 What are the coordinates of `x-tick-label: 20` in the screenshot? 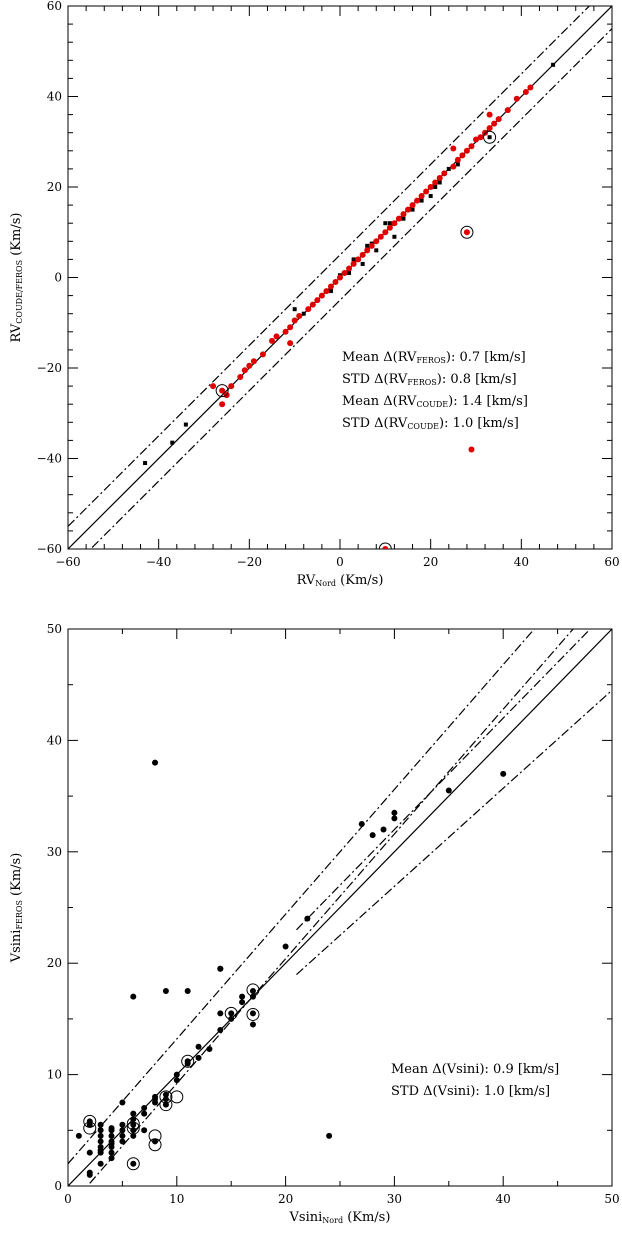 It's located at (430, 562).